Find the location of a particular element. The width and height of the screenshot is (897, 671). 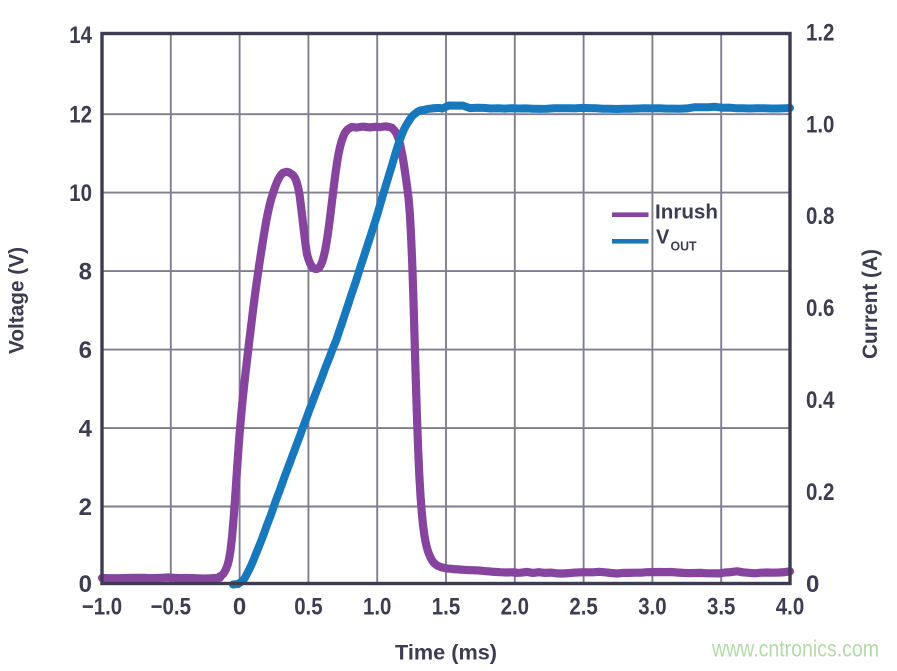

svg-text: V is located at coordinates (663, 238).